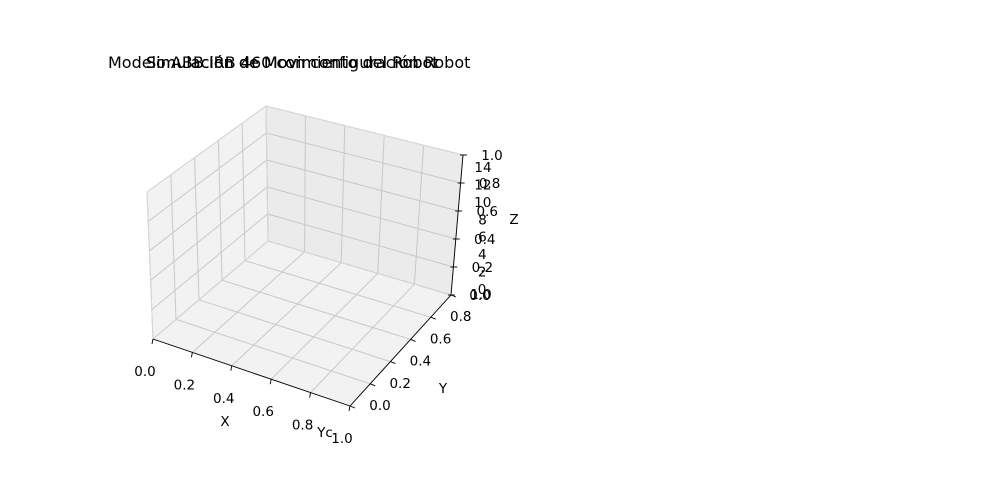 The image size is (1000, 500). Describe the element at coordinates (482, 203) in the screenshot. I see `z-overlay-tick-label: 10` at that location.